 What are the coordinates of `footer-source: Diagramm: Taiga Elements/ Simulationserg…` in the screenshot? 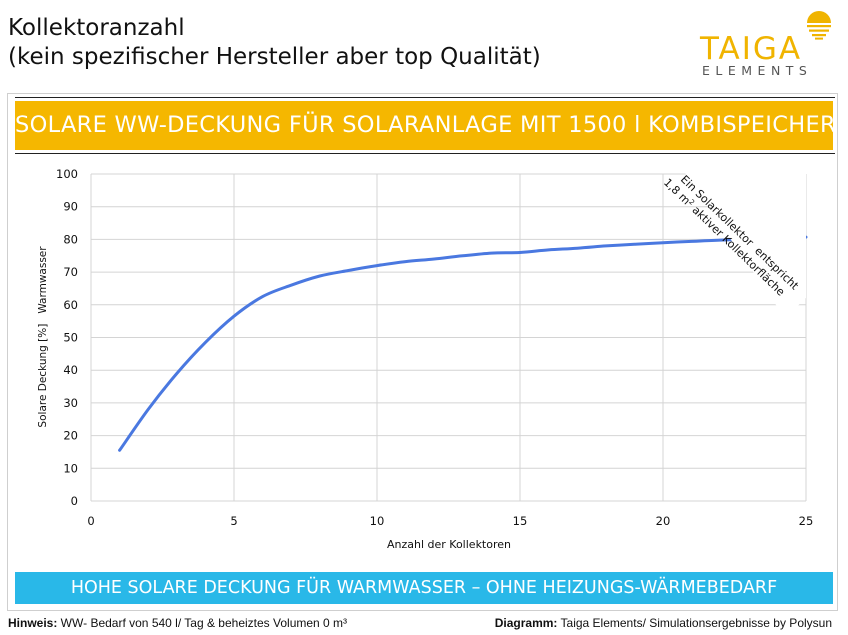 It's located at (663, 623).